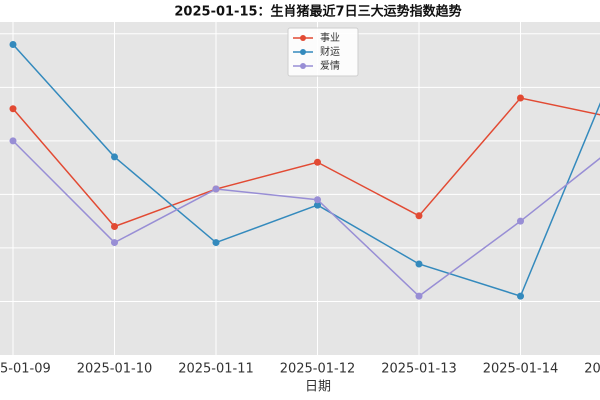 Image resolution: width=600 pixels, height=400 pixels. What do you see at coordinates (330, 65) in the screenshot?
I see `legend-label: 爱情` at bounding box center [330, 65].